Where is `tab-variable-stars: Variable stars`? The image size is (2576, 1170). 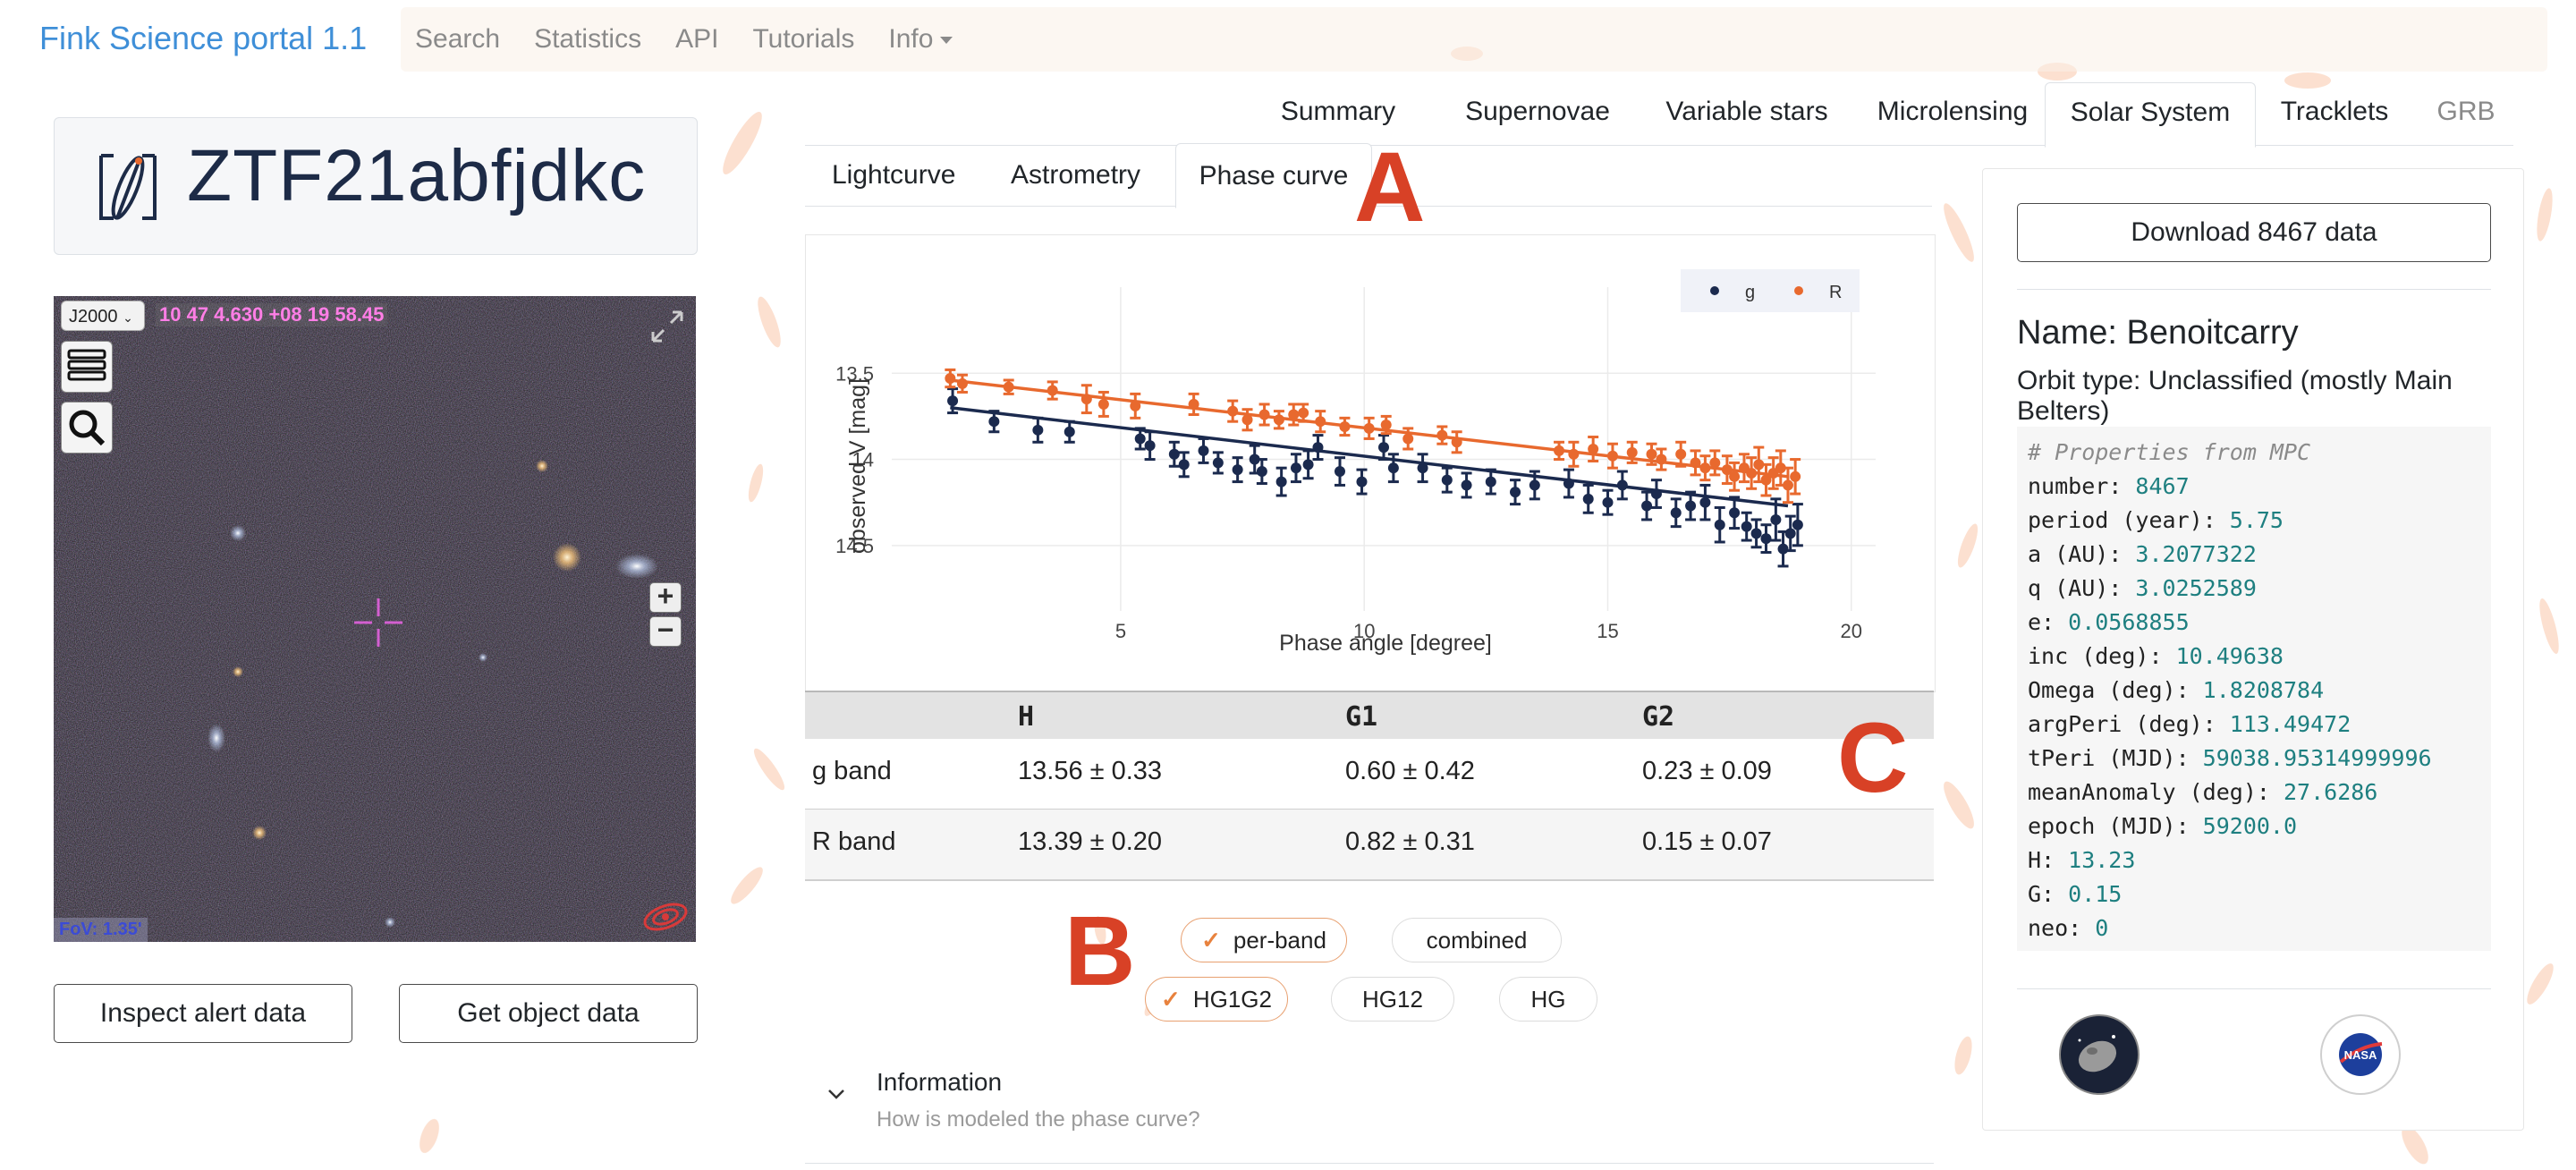
tab-variable-stars: Variable stars is located at coordinates (1746, 111).